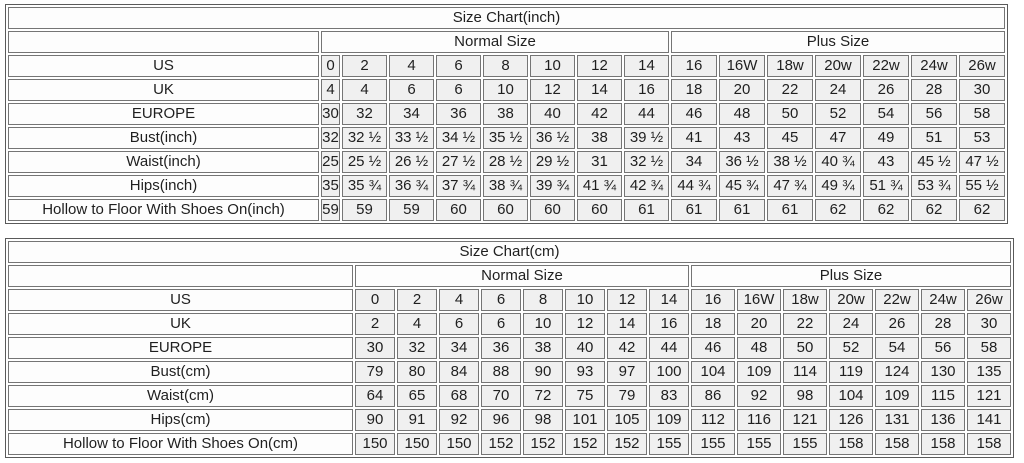 This screenshot has width=1024, height=463. I want to click on size-value-cell: 50, so click(805, 348).